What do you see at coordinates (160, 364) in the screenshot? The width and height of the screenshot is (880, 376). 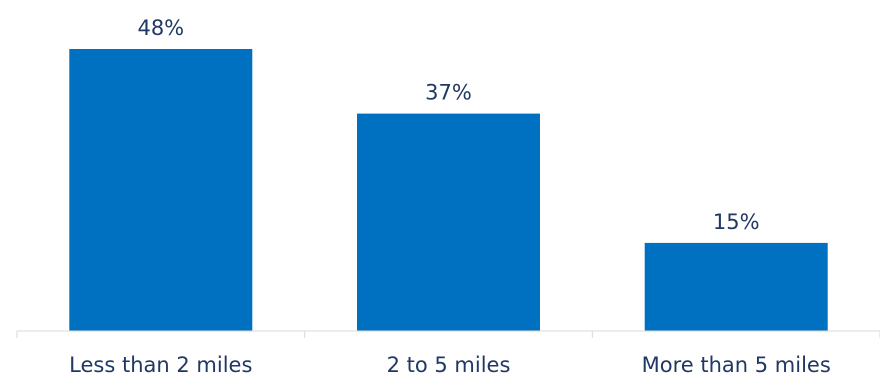 I see `x-tick-label: Less than 2 miles` at bounding box center [160, 364].